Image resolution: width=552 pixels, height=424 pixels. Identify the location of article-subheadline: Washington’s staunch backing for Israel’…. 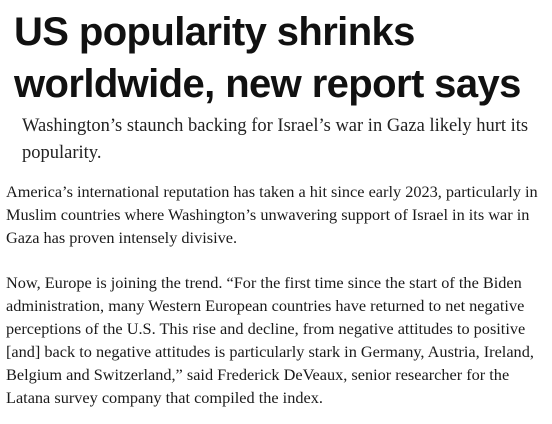
(275, 139).